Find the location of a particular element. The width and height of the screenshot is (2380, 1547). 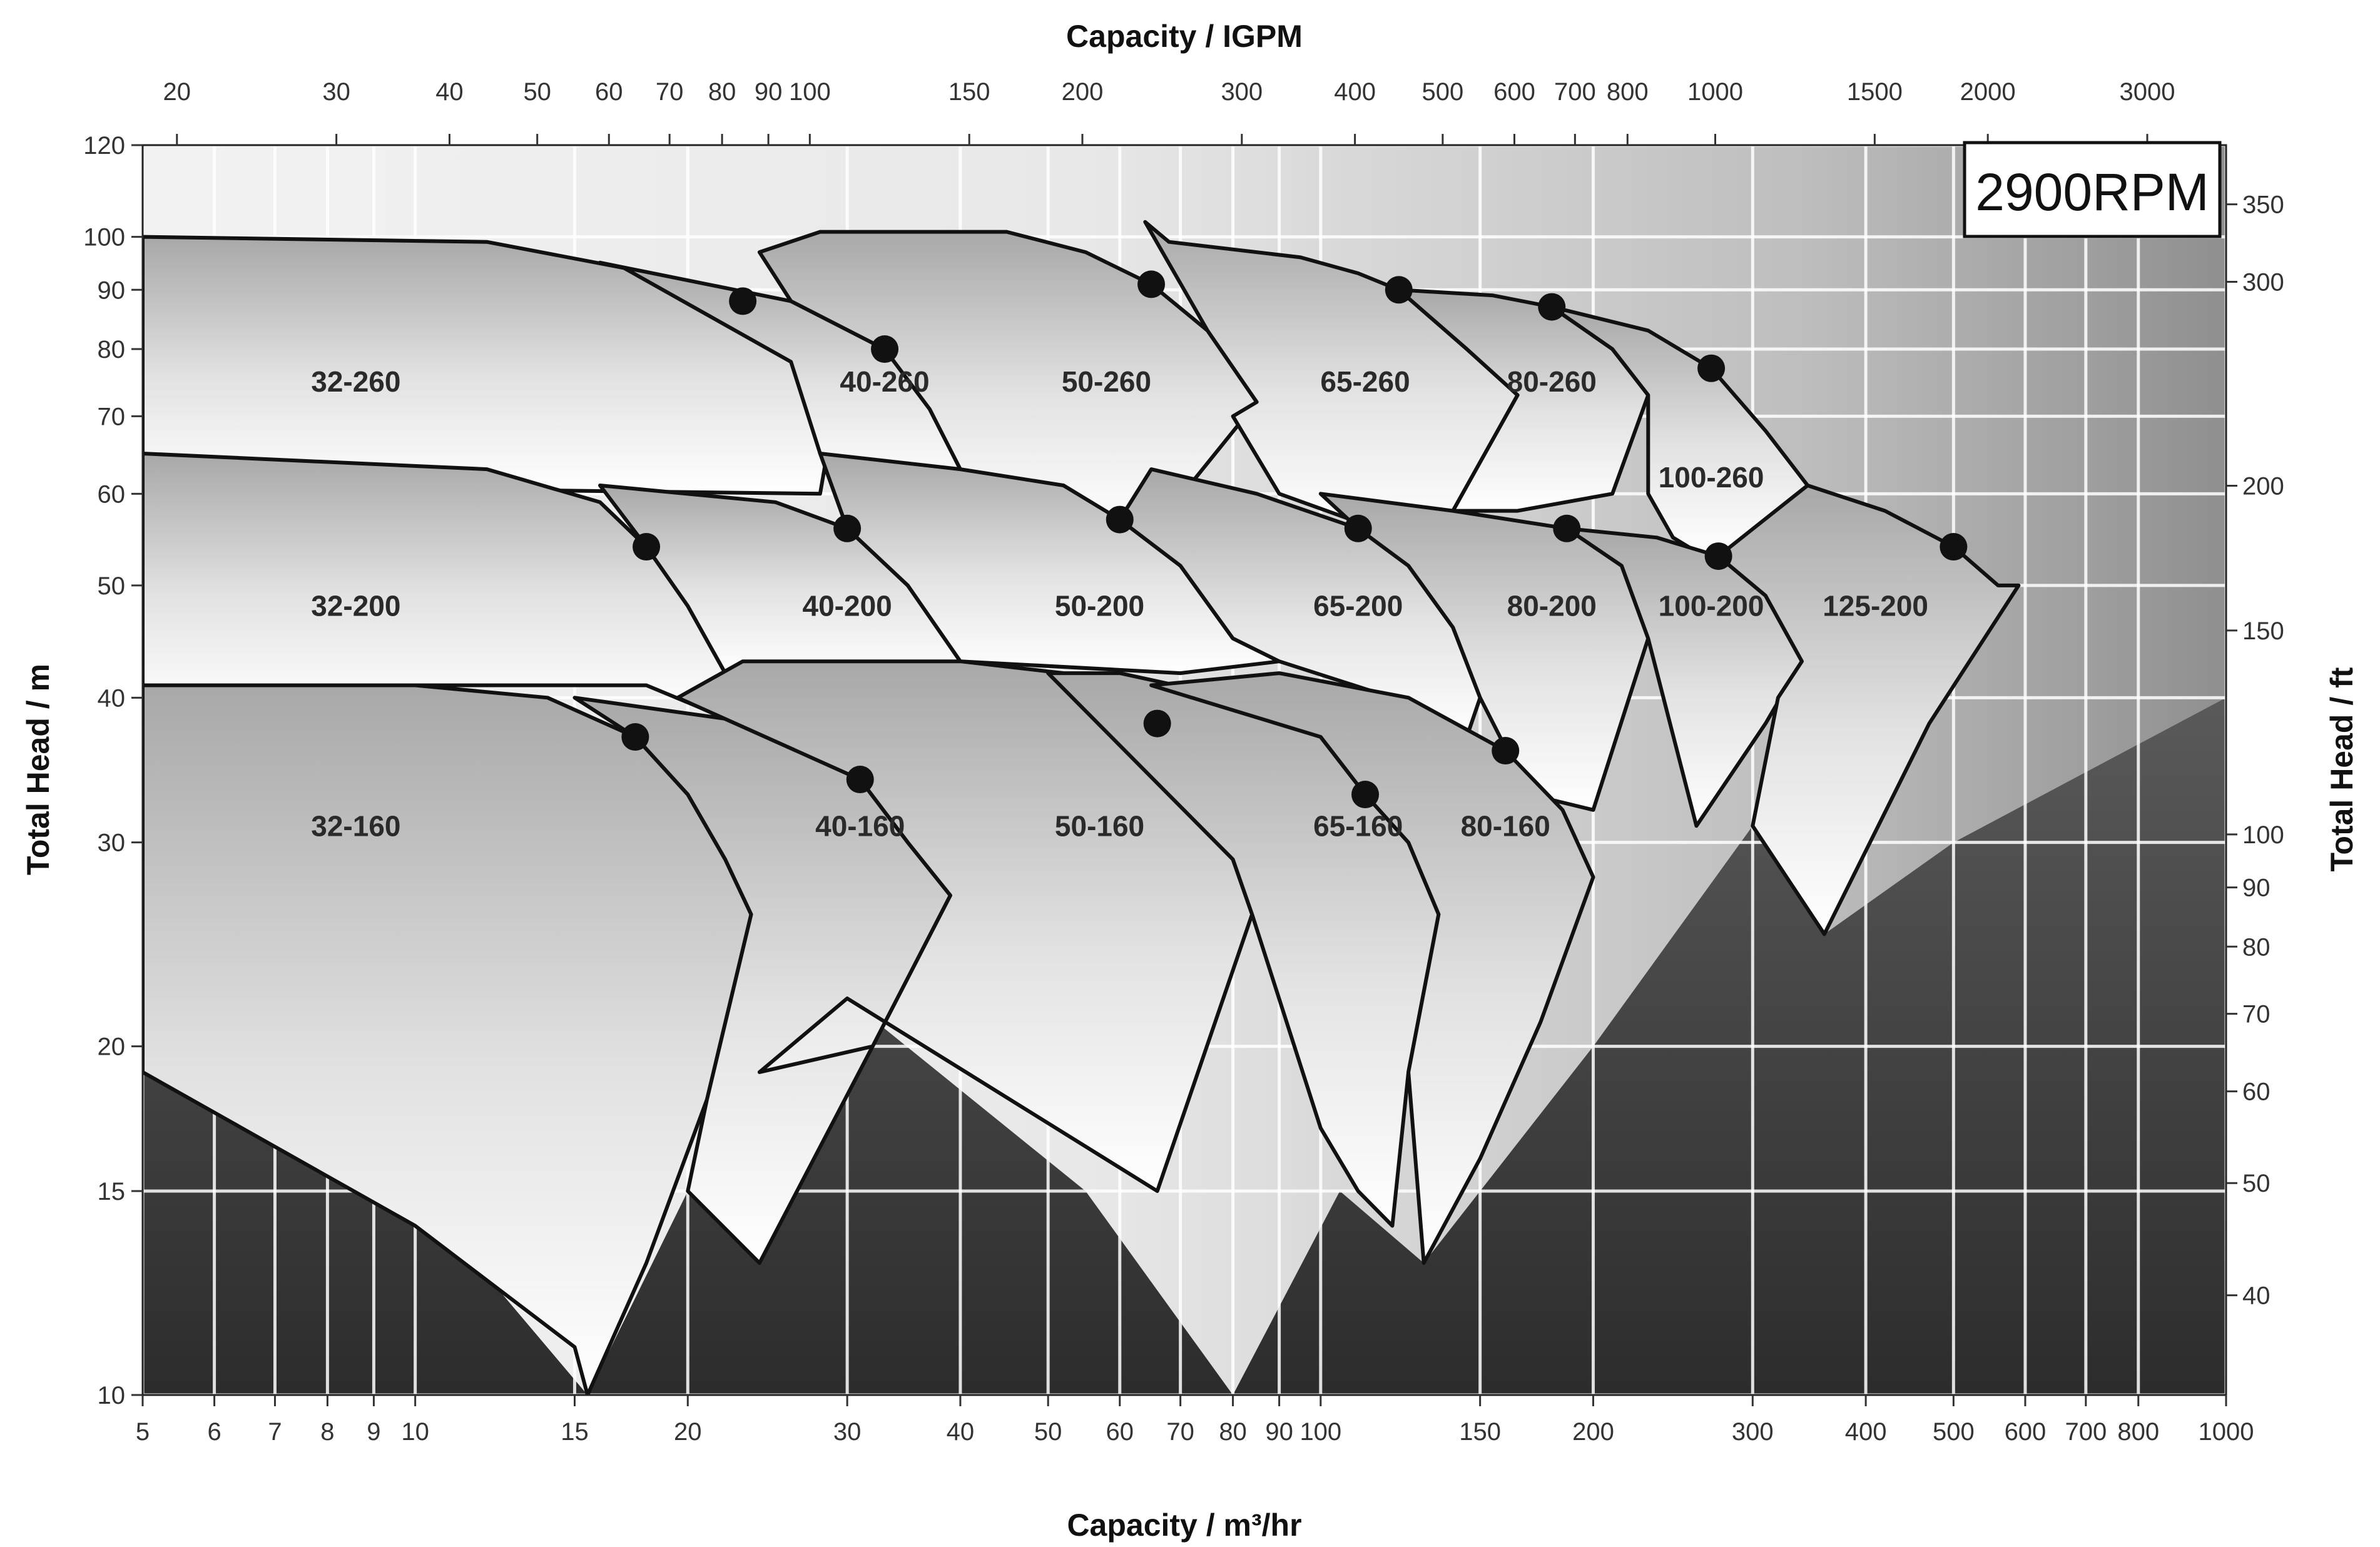

y2-axis-title: Total Head / ft is located at coordinates (2341, 769).